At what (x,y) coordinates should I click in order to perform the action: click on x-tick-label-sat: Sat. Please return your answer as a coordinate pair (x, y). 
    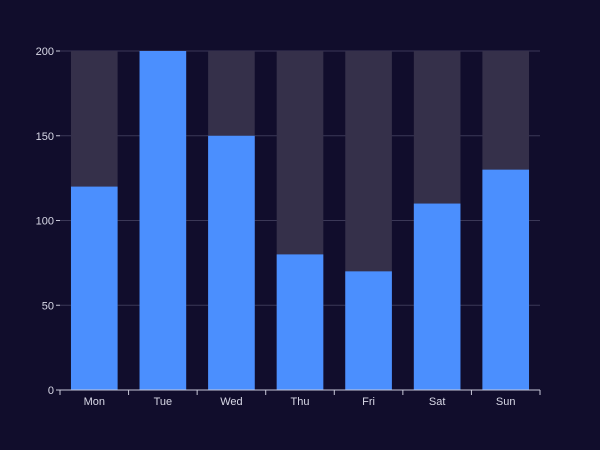
    Looking at the image, I should click on (437, 402).